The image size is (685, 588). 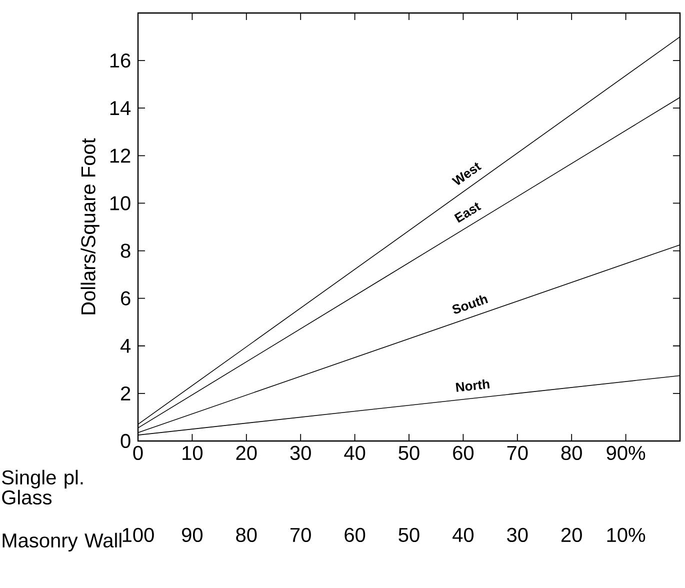 What do you see at coordinates (125, 346) in the screenshot?
I see `y-tick-label: 4` at bounding box center [125, 346].